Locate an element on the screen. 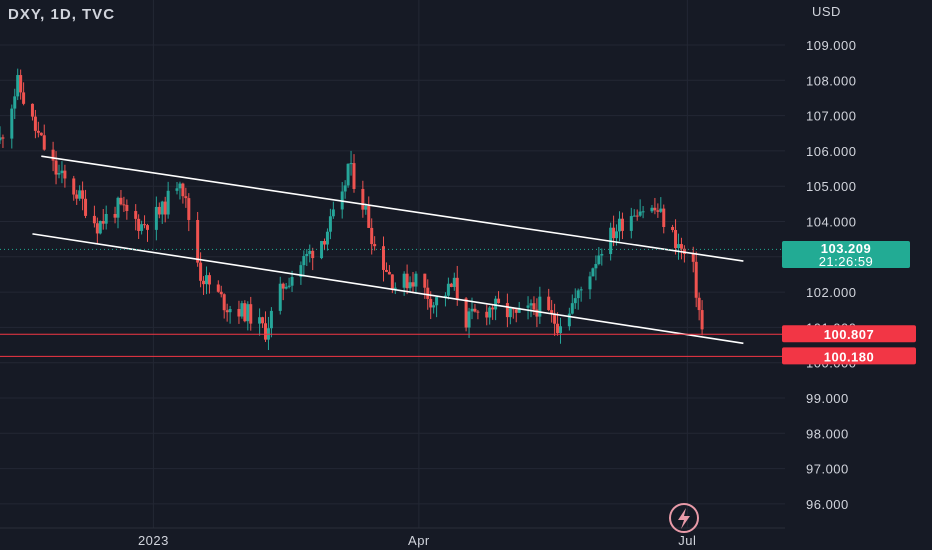 The height and width of the screenshot is (550, 932). lightning-bolt-glyph is located at coordinates (684, 518).